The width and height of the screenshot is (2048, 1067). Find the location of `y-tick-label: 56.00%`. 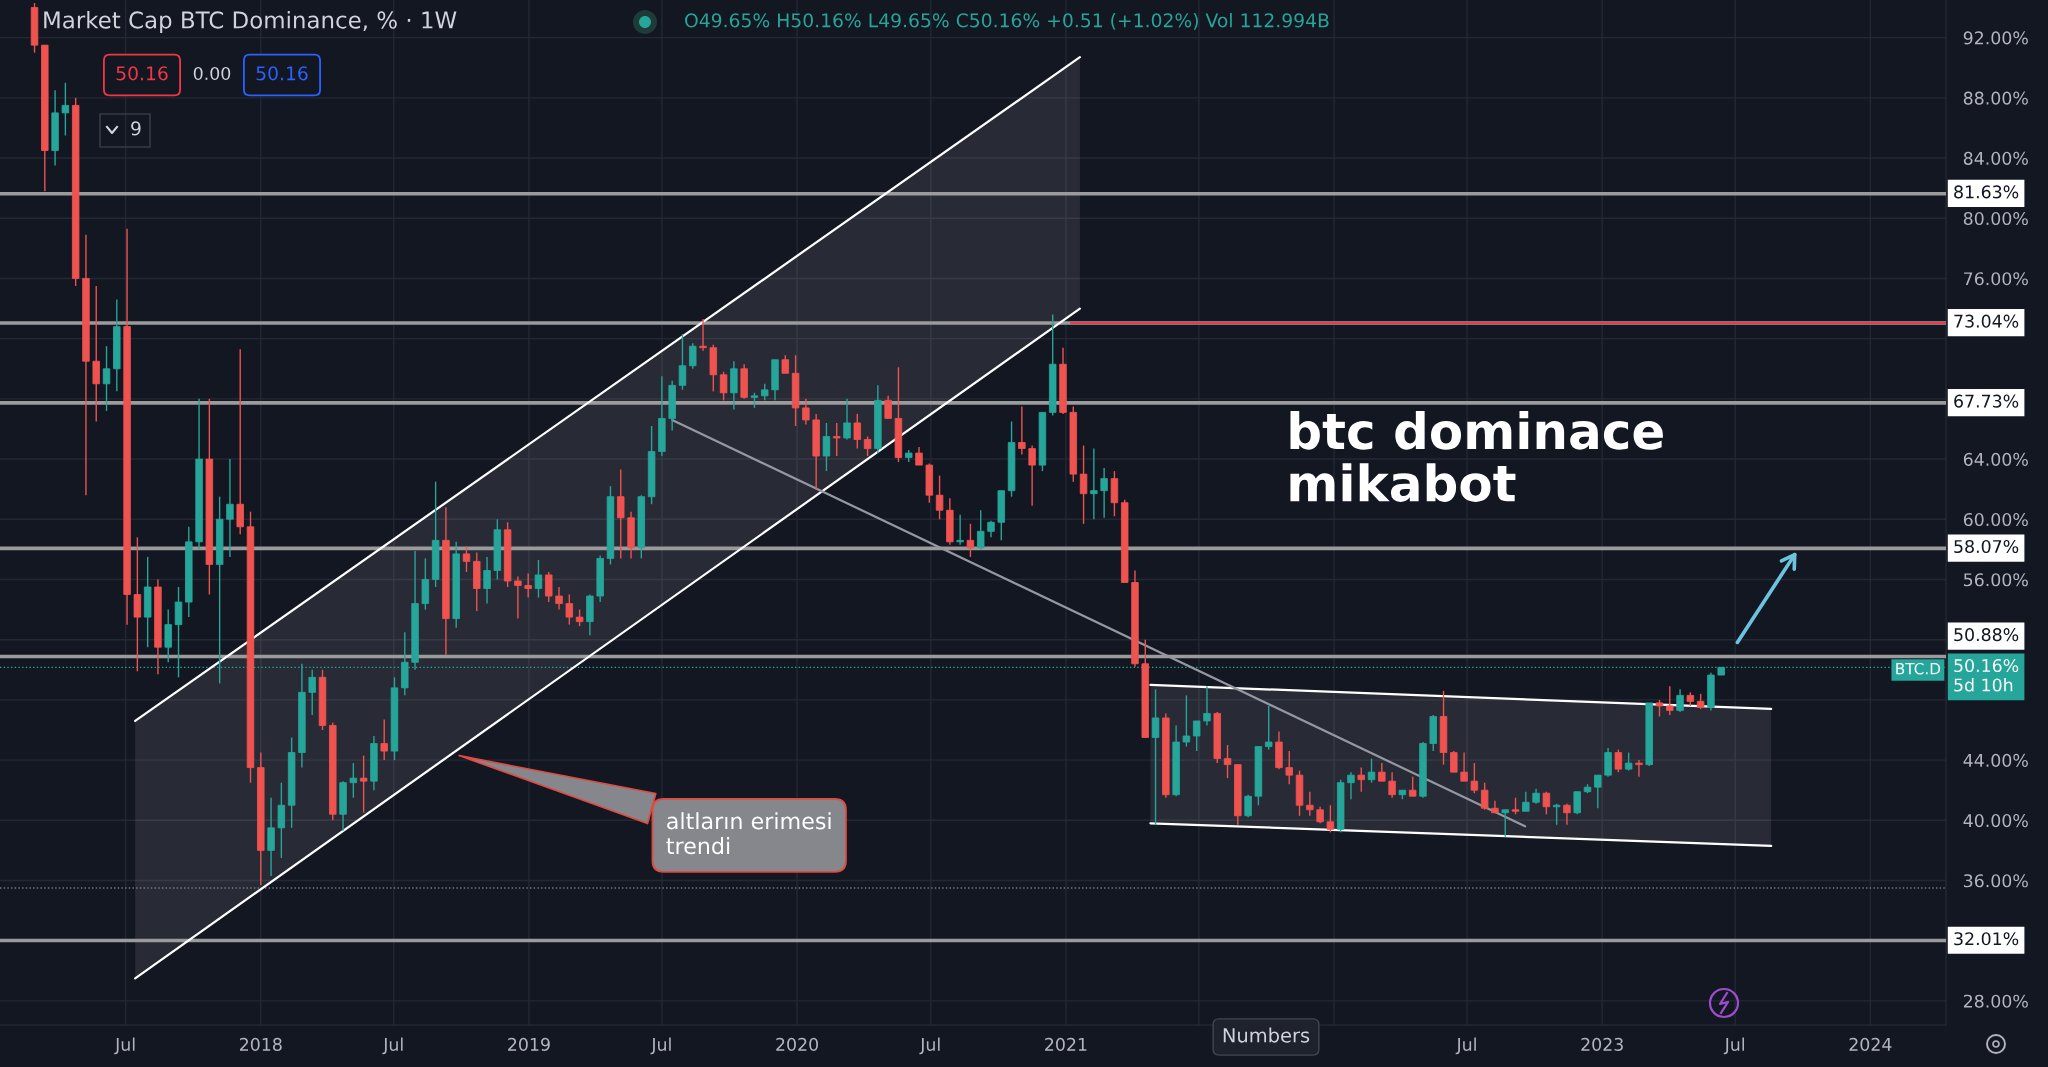

y-tick-label: 56.00% is located at coordinates (1996, 580).